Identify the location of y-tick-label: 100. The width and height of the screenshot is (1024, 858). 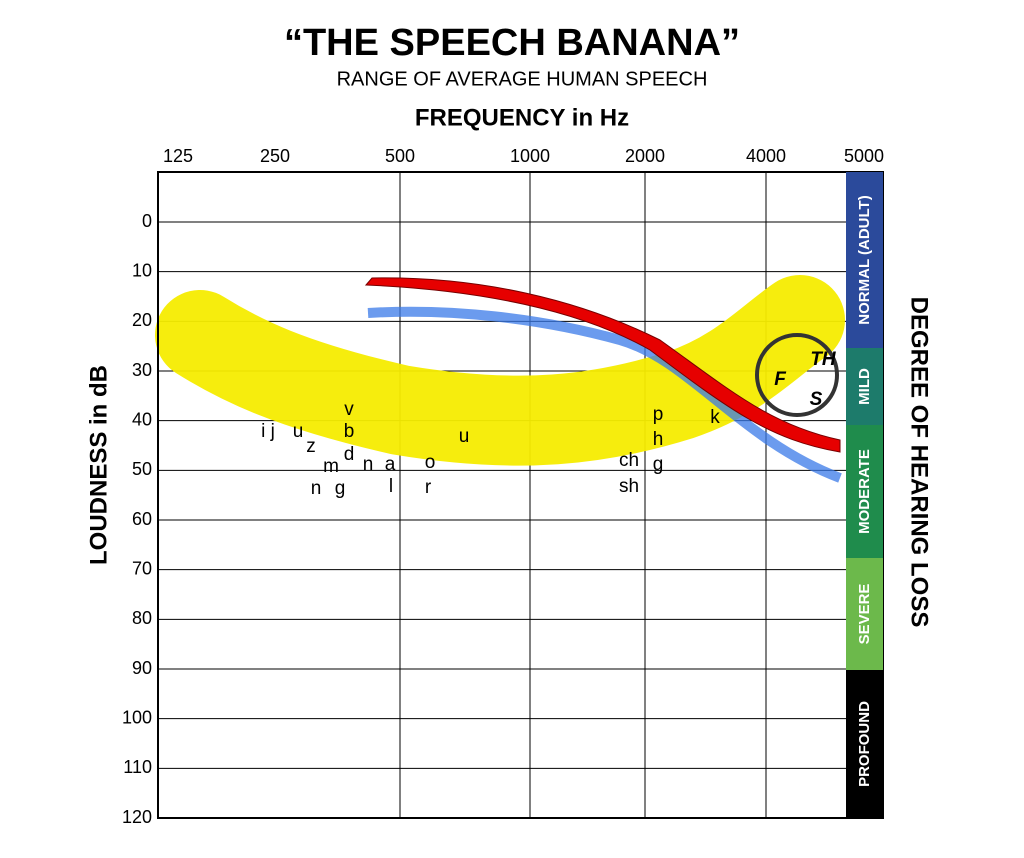
(137, 717).